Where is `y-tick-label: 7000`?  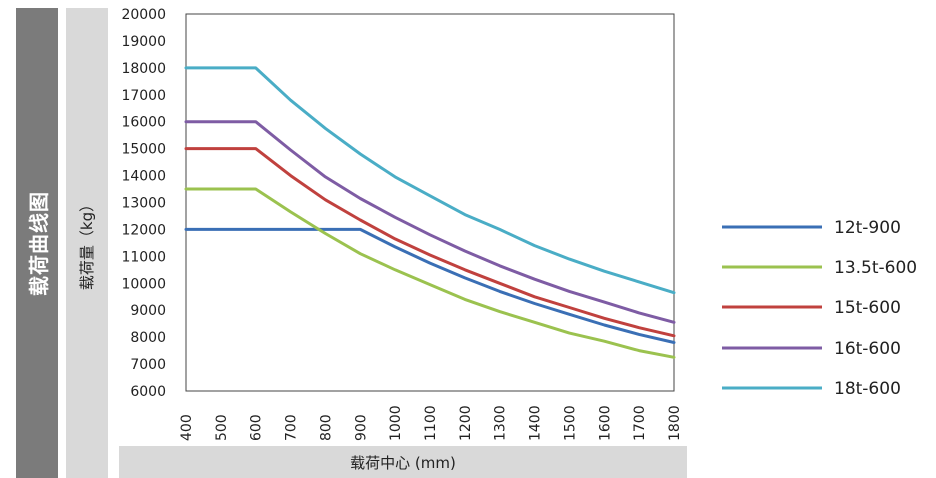
y-tick-label: 7000 is located at coordinates (148, 365).